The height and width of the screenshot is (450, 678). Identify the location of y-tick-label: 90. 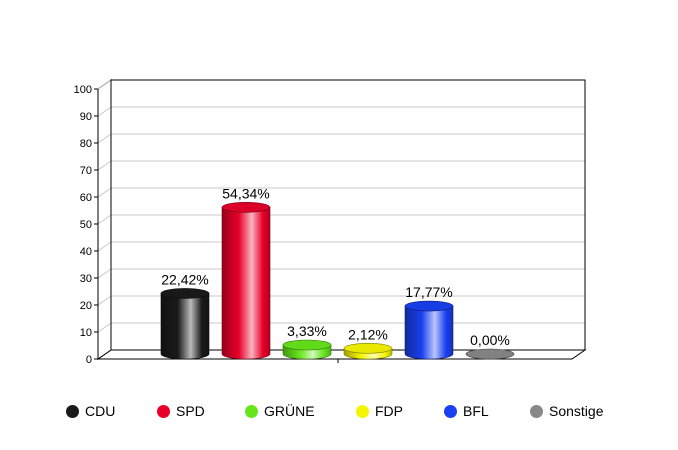
(86, 117).